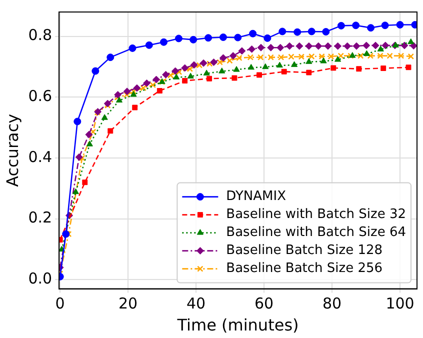 Image resolution: width=423 pixels, height=338 pixels. I want to click on legend-label: Baseline with Batch Size 32, so click(316, 214).